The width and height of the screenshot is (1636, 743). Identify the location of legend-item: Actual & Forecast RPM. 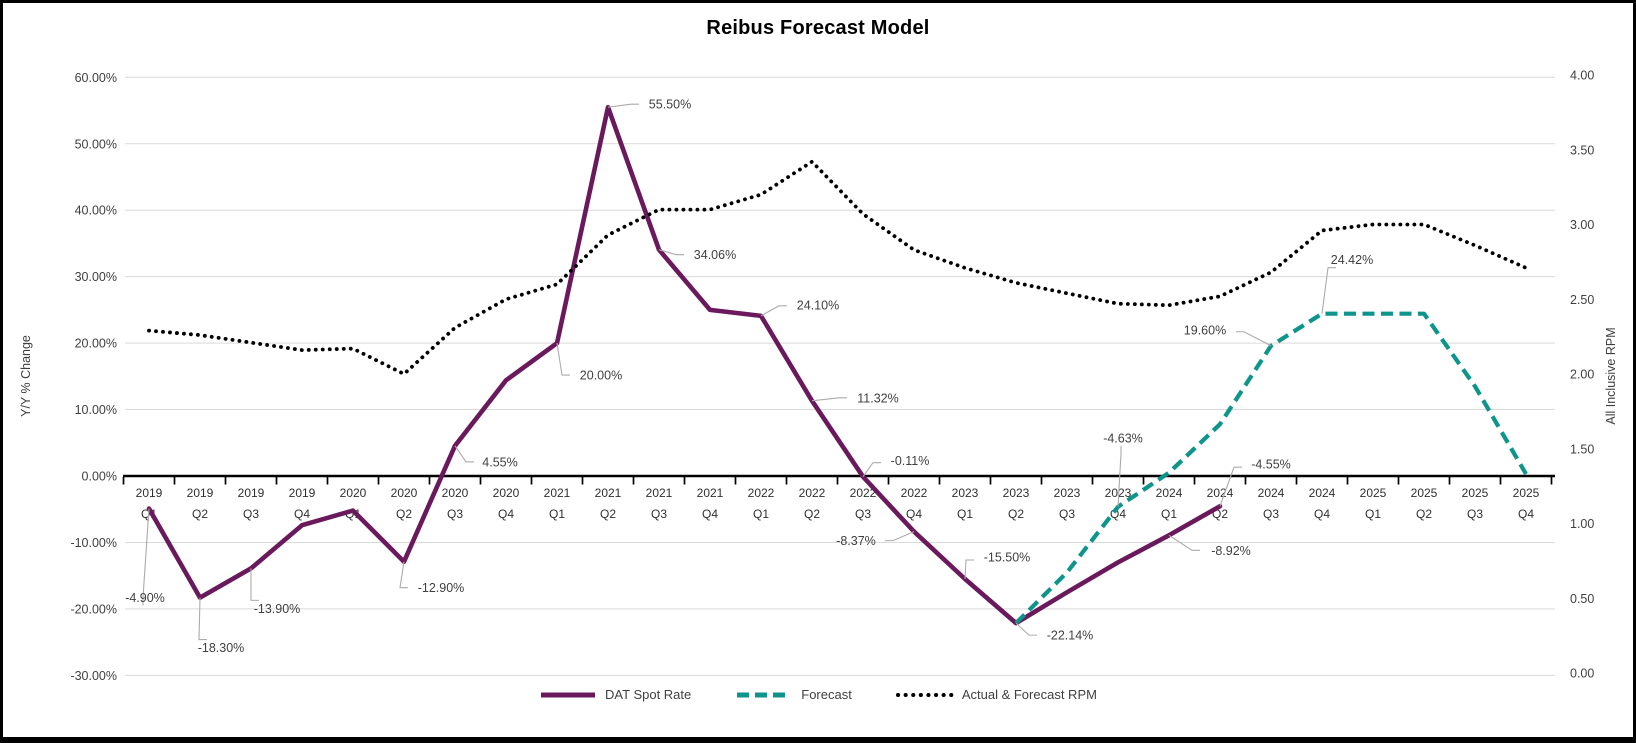
(996, 694).